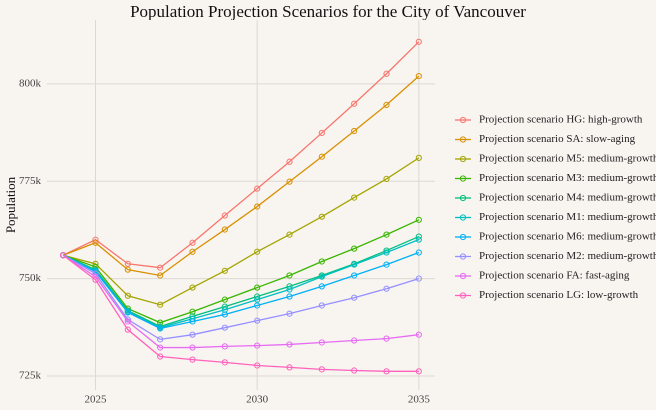 This screenshot has width=656, height=410. I want to click on x-tick-label: 2035, so click(419, 400).